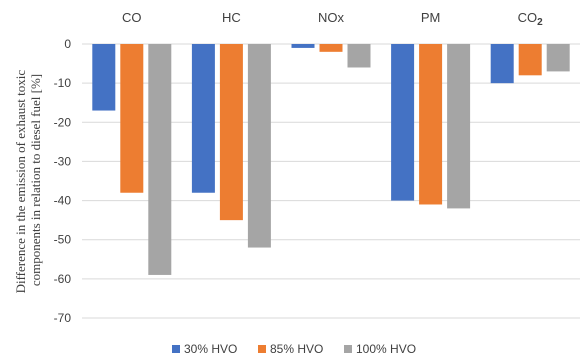  I want to click on category-labels: CO HC NOx PM CO2, so click(332, 19).